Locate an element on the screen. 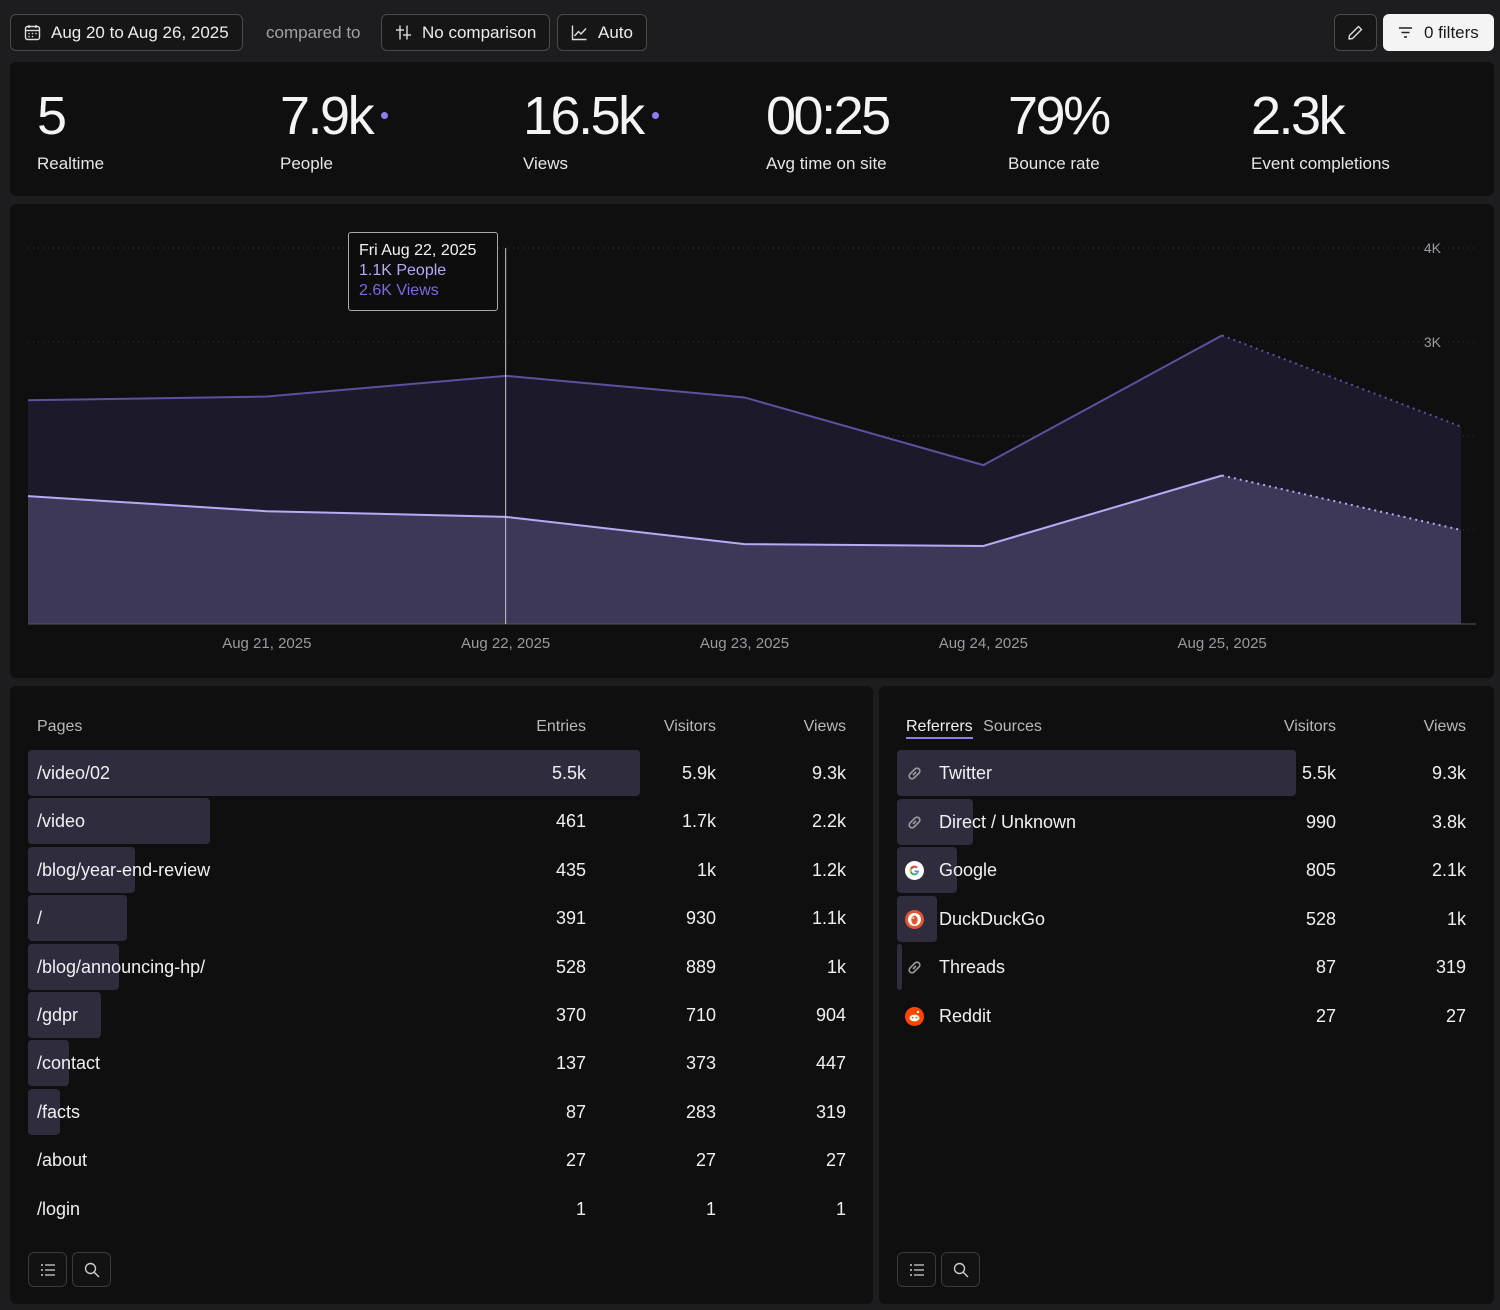 This screenshot has height=1310, width=1500. referrer-name: Threads is located at coordinates (972, 967).